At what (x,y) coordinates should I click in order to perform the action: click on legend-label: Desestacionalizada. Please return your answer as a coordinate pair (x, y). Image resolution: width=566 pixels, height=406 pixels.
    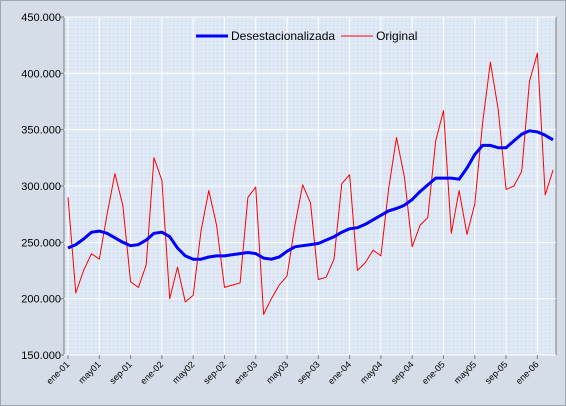
    Looking at the image, I should click on (283, 36).